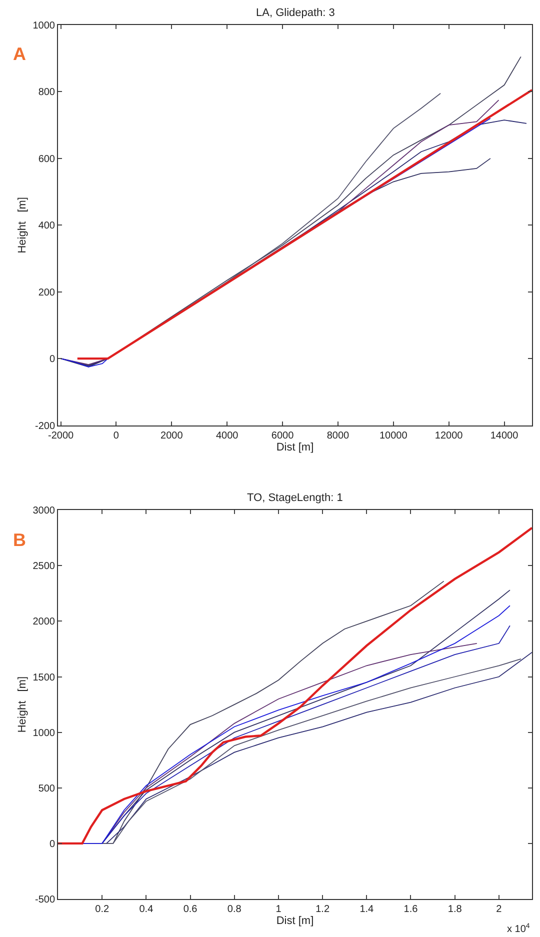 The width and height of the screenshot is (540, 937). What do you see at coordinates (47, 92) in the screenshot?
I see `y-tick-label: 800` at bounding box center [47, 92].